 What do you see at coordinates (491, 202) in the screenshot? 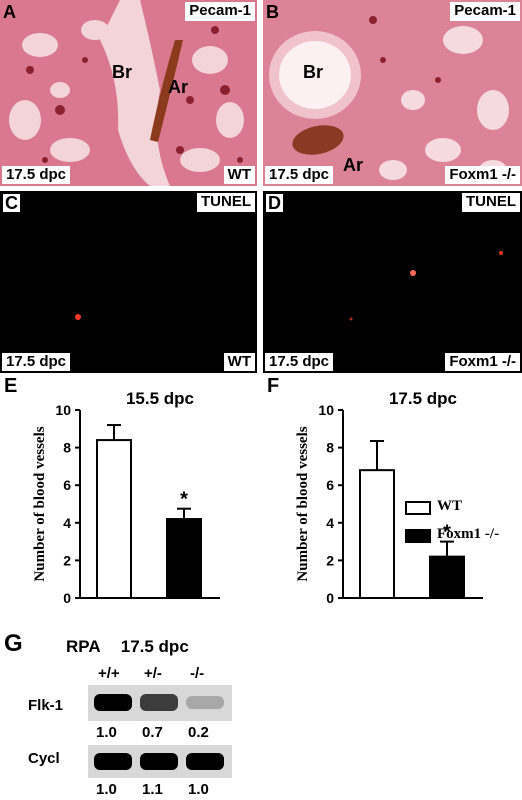
I see `panel-d-stain: TUNEL` at bounding box center [491, 202].